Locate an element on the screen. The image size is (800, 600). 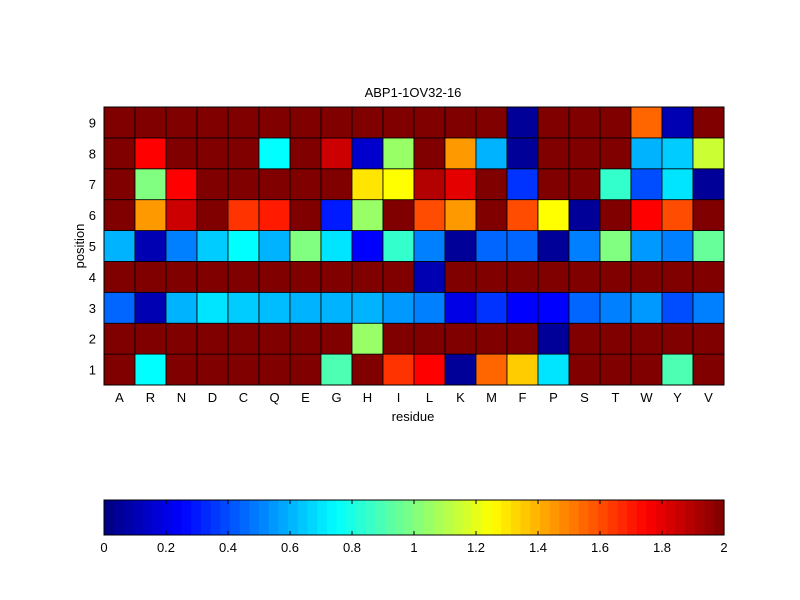
x-tick-label: I is located at coordinates (399, 397).